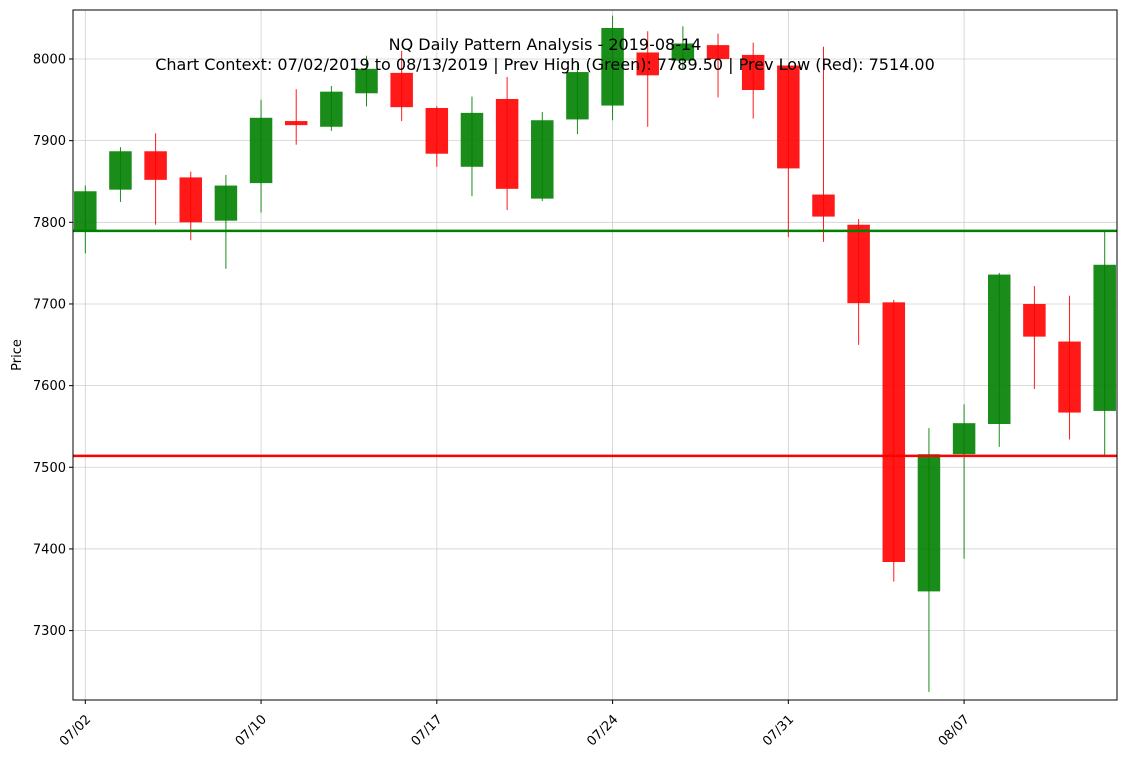 This screenshot has height=758, width=1126. Describe the element at coordinates (49, 631) in the screenshot. I see `y-tick-label: 7300` at that location.